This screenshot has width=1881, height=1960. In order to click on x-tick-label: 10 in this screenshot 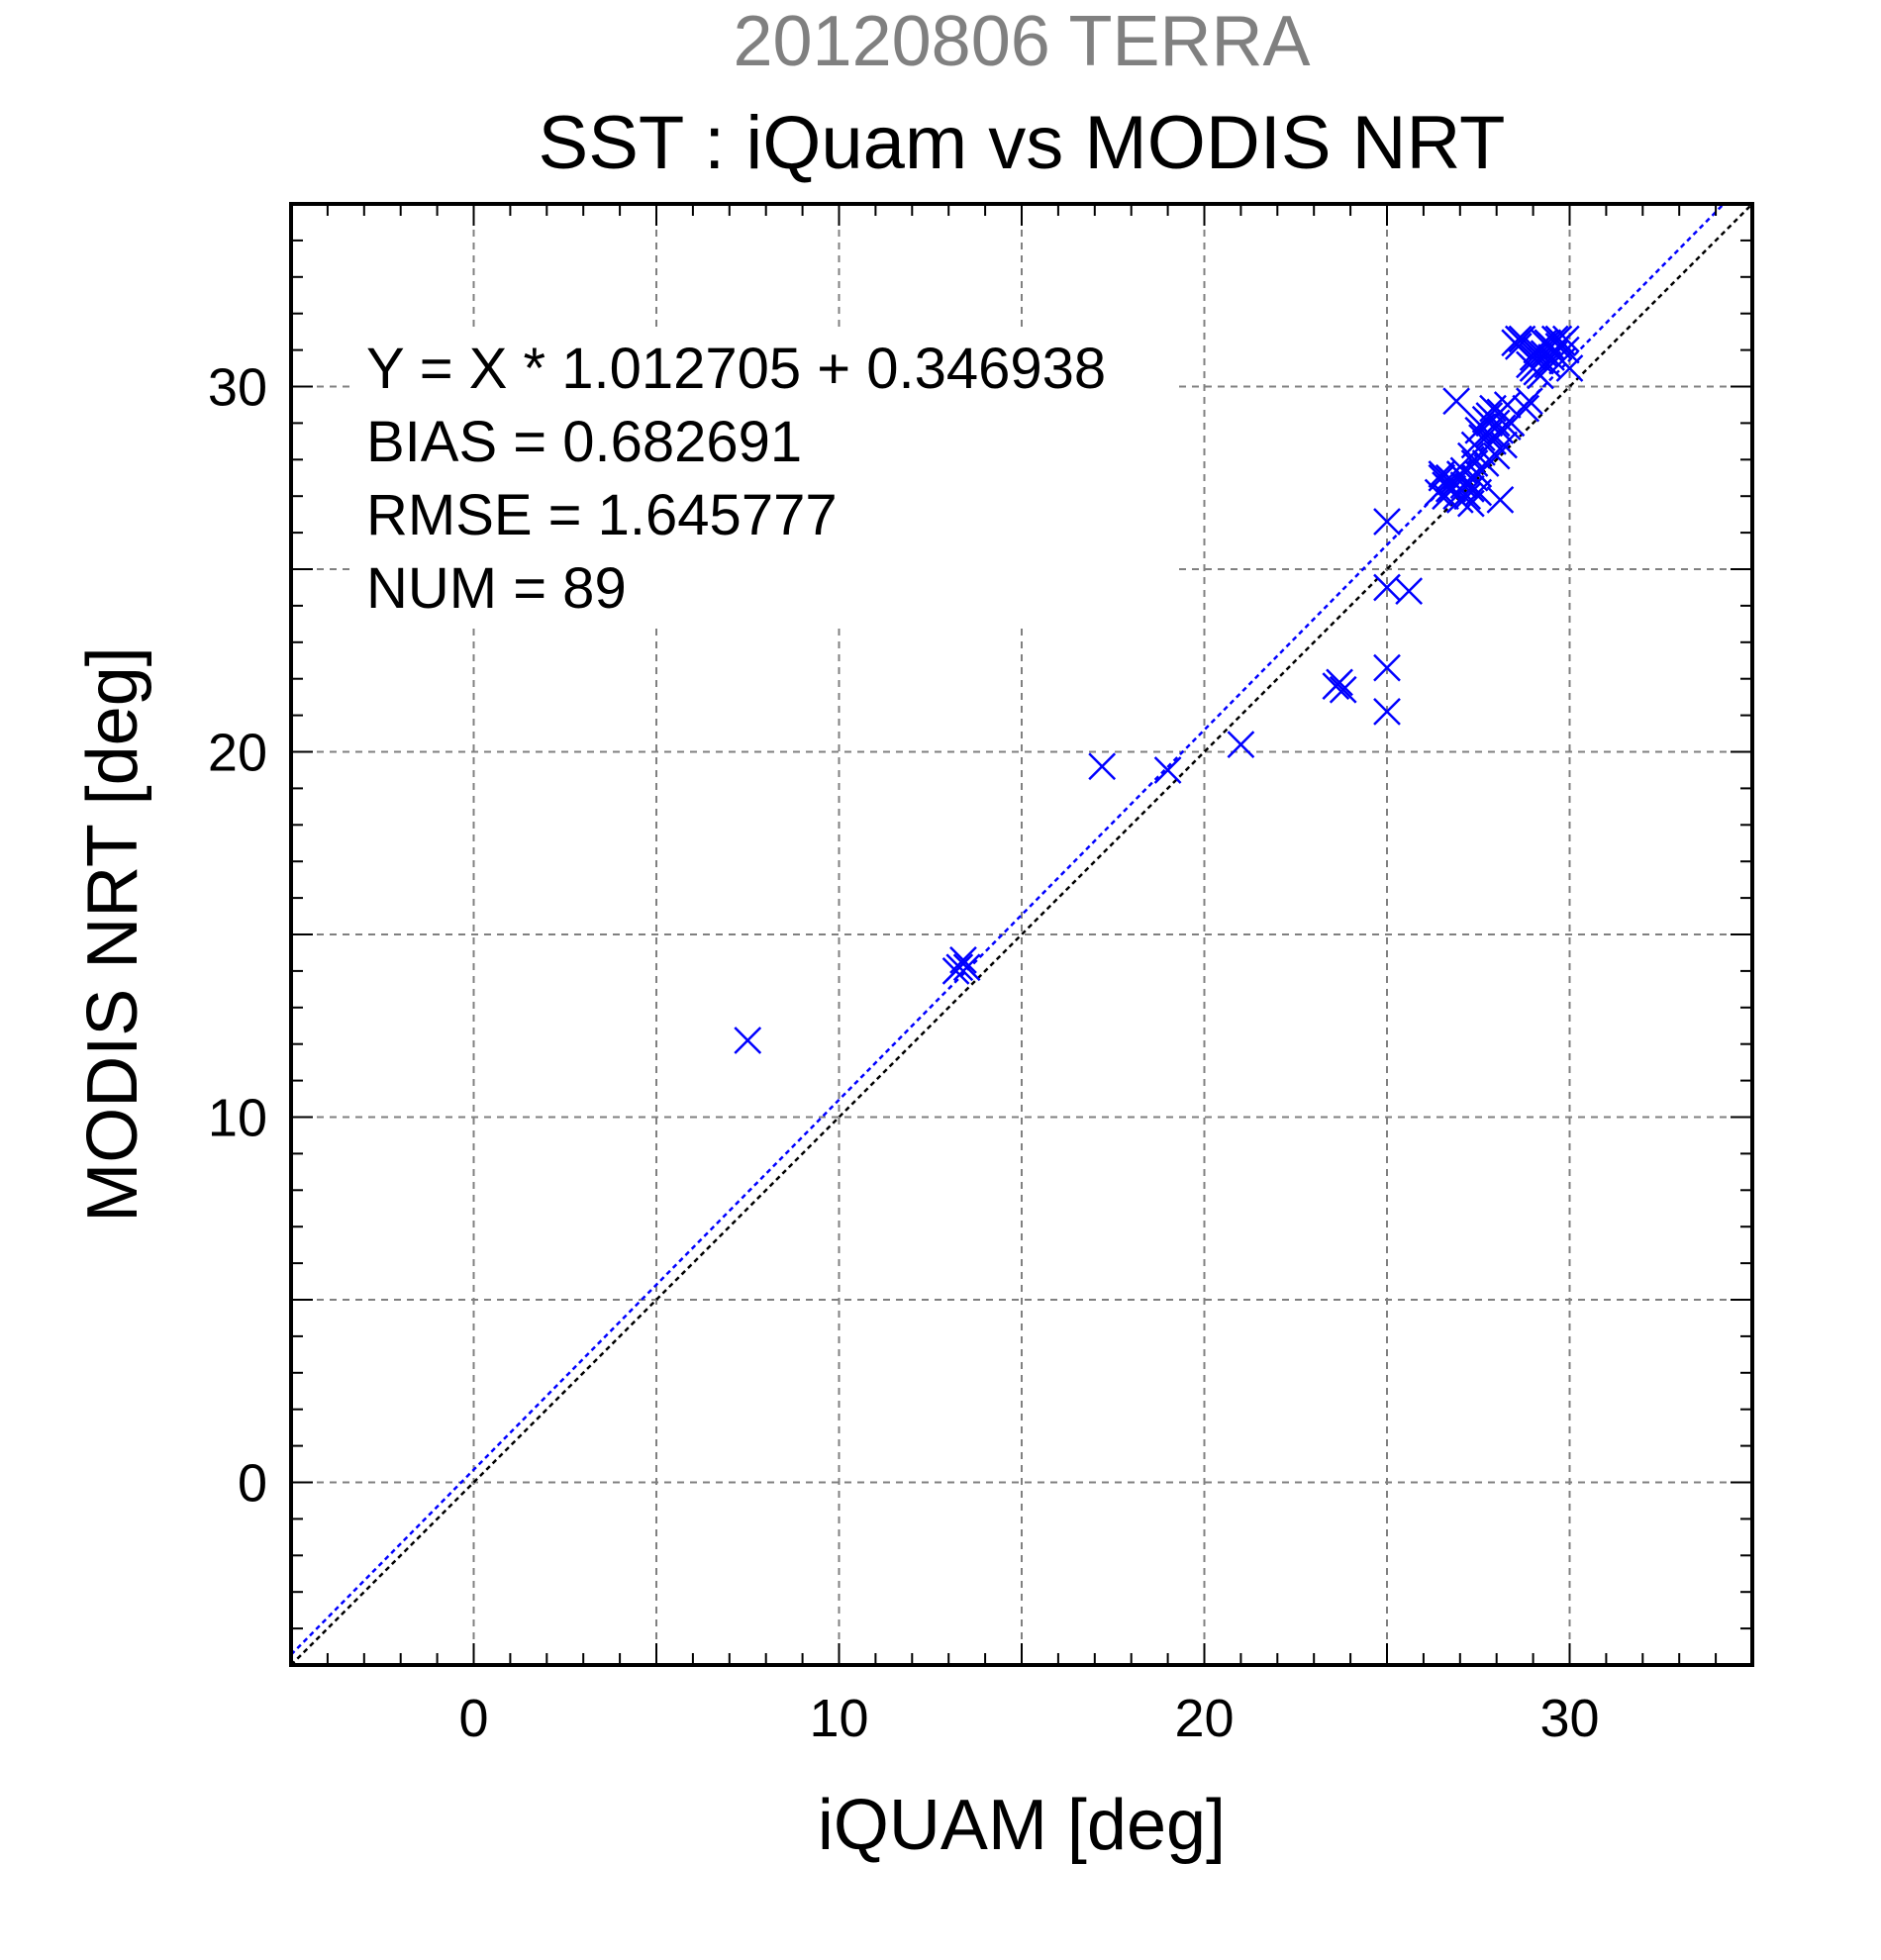, I will do `click(838, 1718)`.